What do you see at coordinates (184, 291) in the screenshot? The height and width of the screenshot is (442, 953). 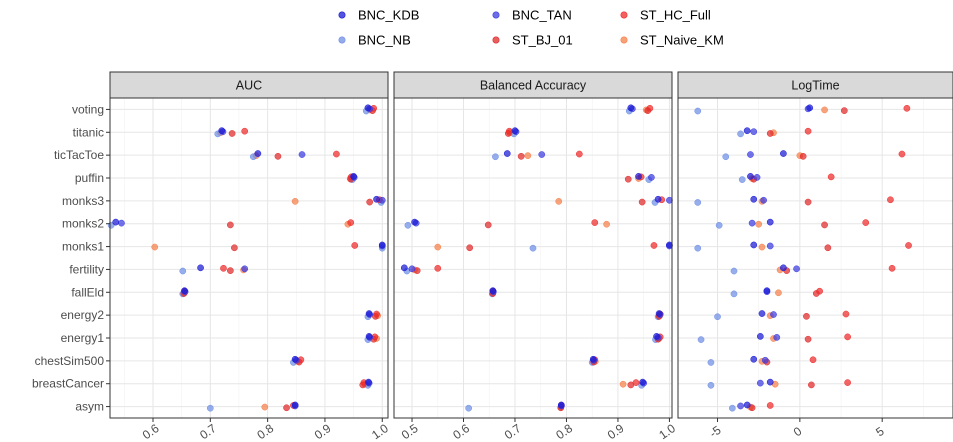 I see `point-auc-falleld-bnc-kdb` at bounding box center [184, 291].